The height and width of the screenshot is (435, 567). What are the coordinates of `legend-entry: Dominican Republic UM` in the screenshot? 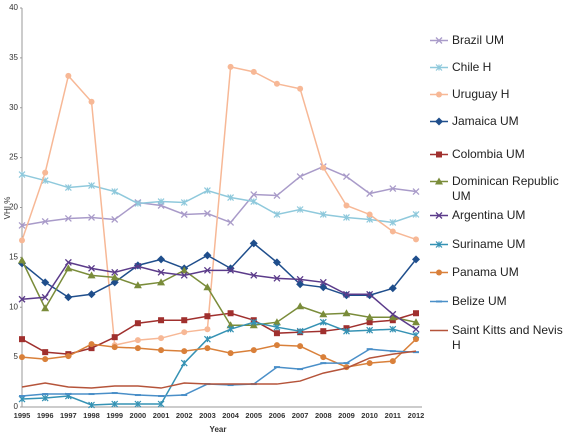 It's located at (497, 189).